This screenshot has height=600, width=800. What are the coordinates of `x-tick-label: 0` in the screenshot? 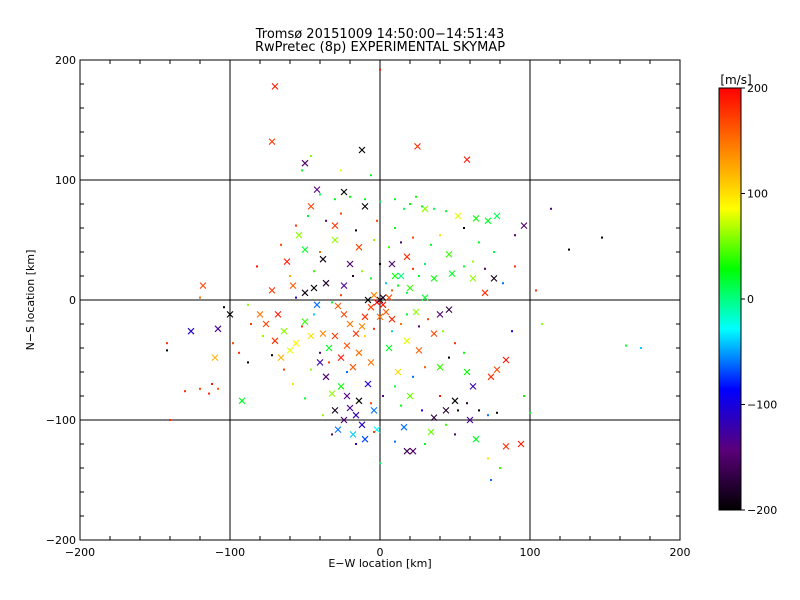 It's located at (380, 552).